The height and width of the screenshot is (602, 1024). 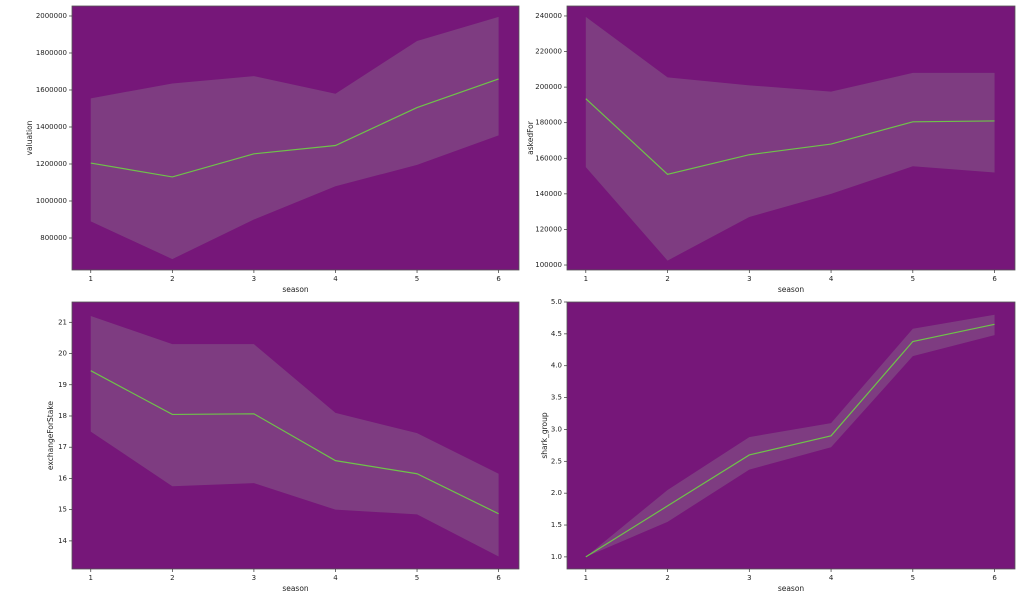 I want to click on y-tick-label: 1800000, so click(x=51, y=53).